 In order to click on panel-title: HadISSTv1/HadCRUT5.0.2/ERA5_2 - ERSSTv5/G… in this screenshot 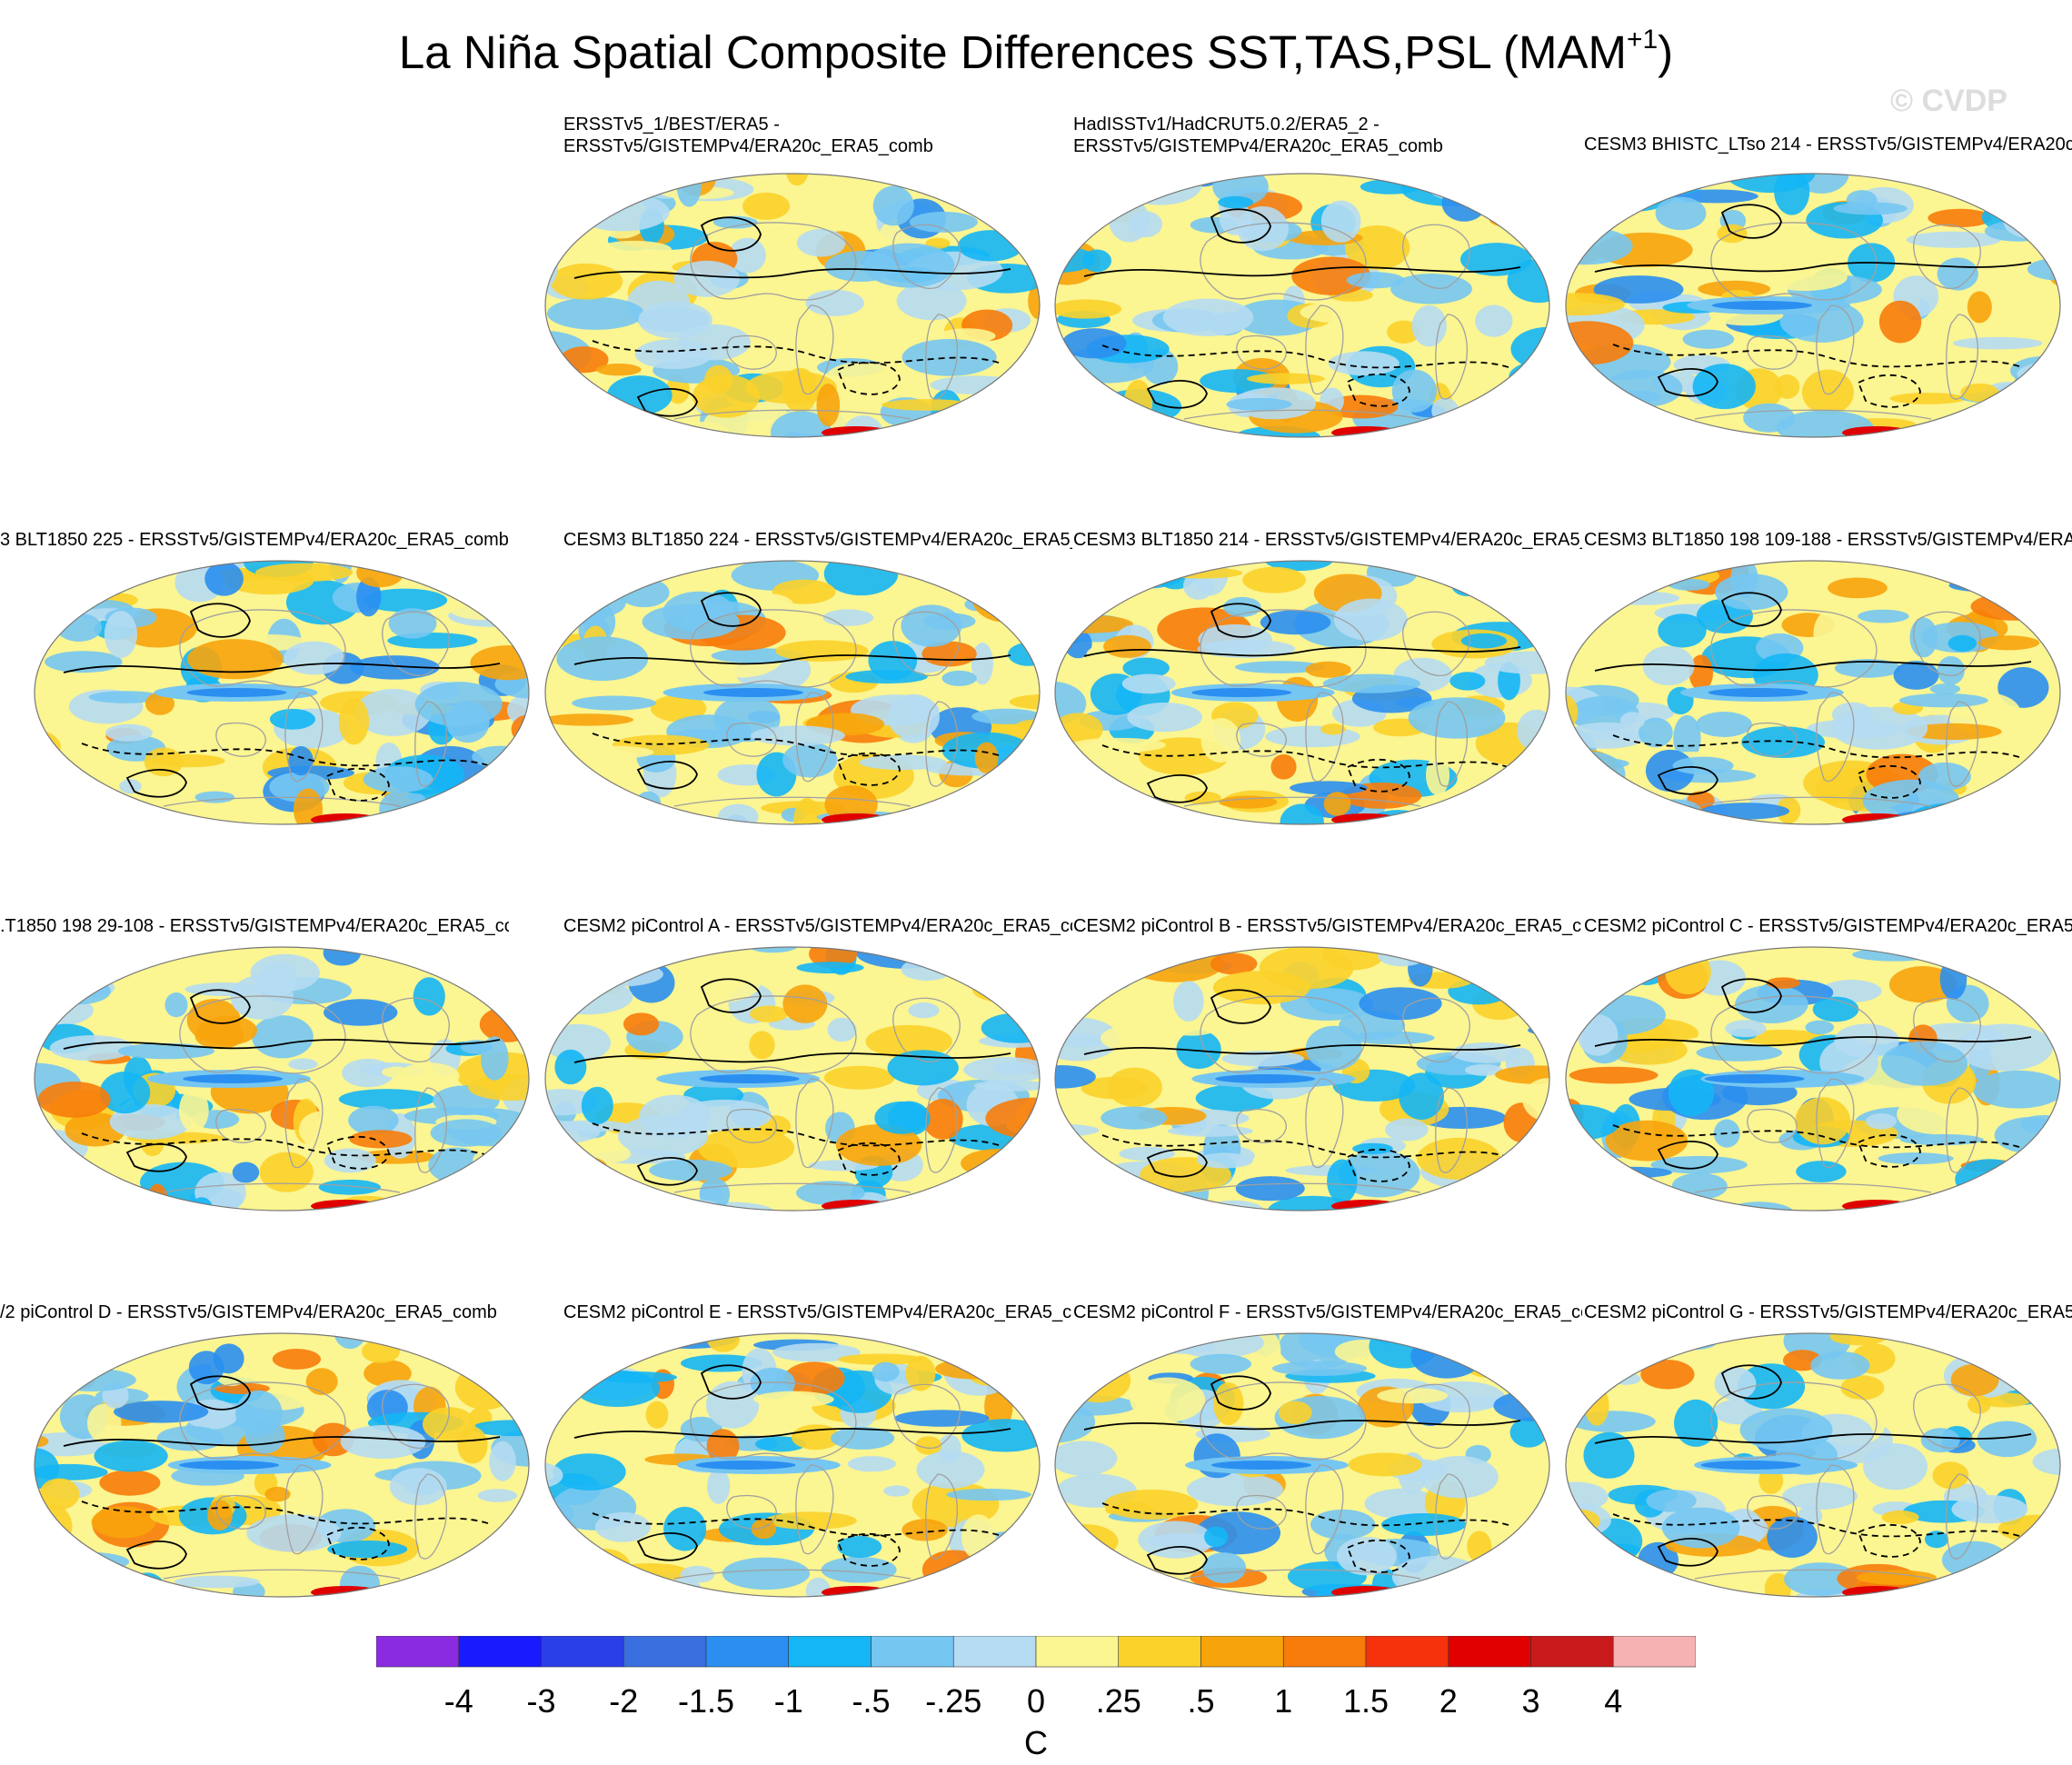, I will do `click(1327, 136)`.